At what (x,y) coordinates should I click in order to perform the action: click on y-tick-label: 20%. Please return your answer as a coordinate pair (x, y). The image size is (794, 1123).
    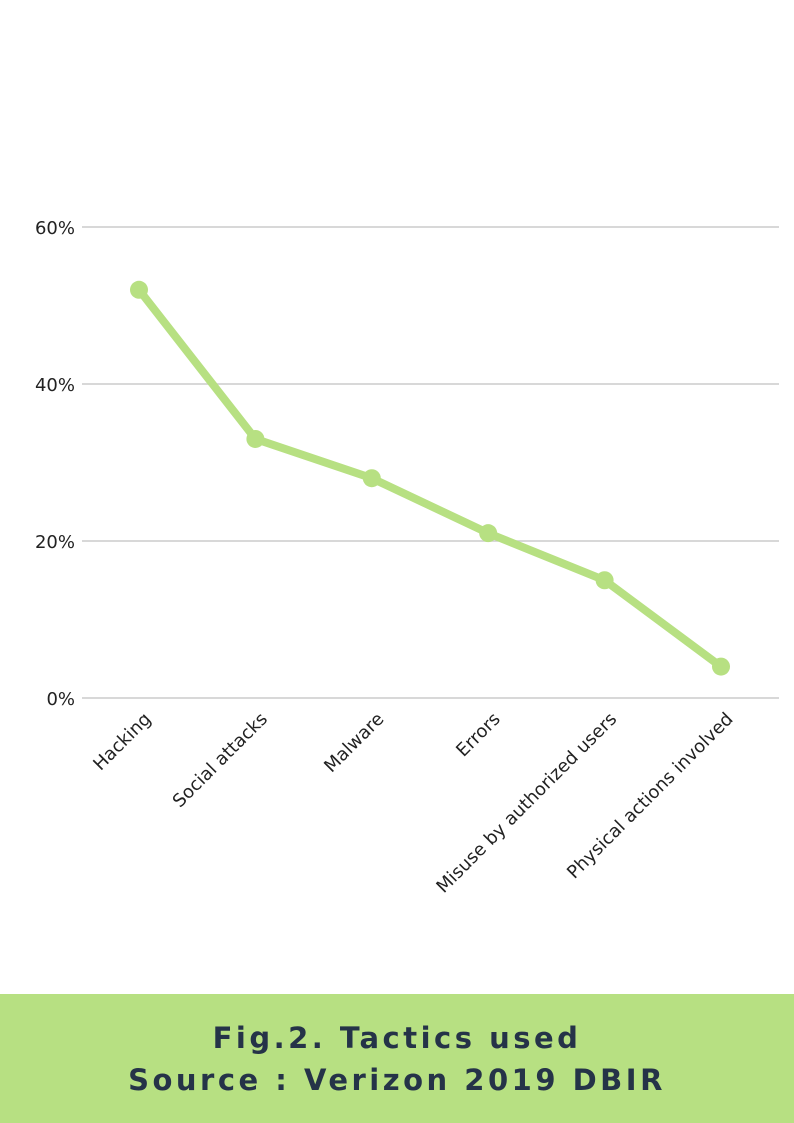
    Looking at the image, I should click on (55, 542).